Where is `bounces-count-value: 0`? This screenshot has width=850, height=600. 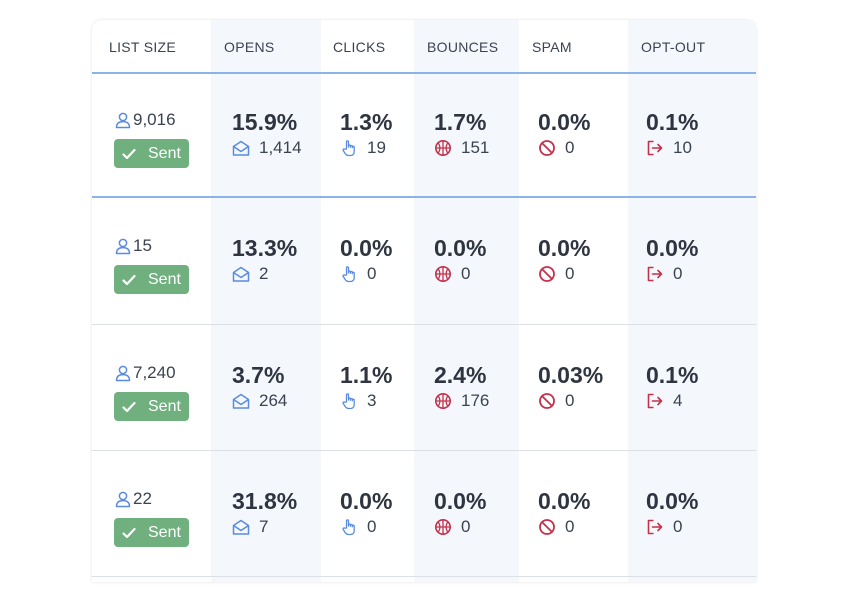 bounces-count-value: 0 is located at coordinates (466, 526).